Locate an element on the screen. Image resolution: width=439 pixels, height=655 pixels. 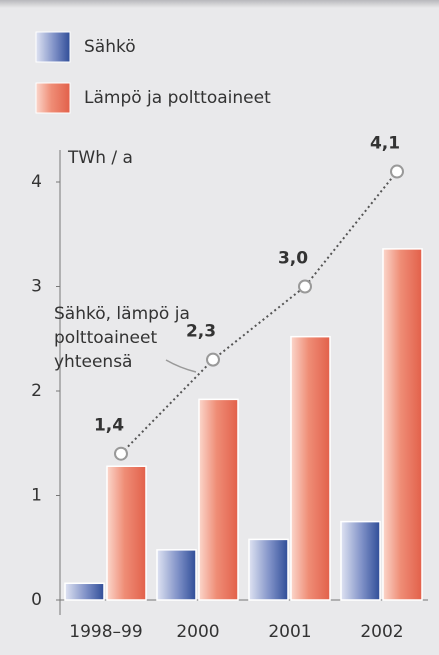
total-label: 1,4 is located at coordinates (109, 426).